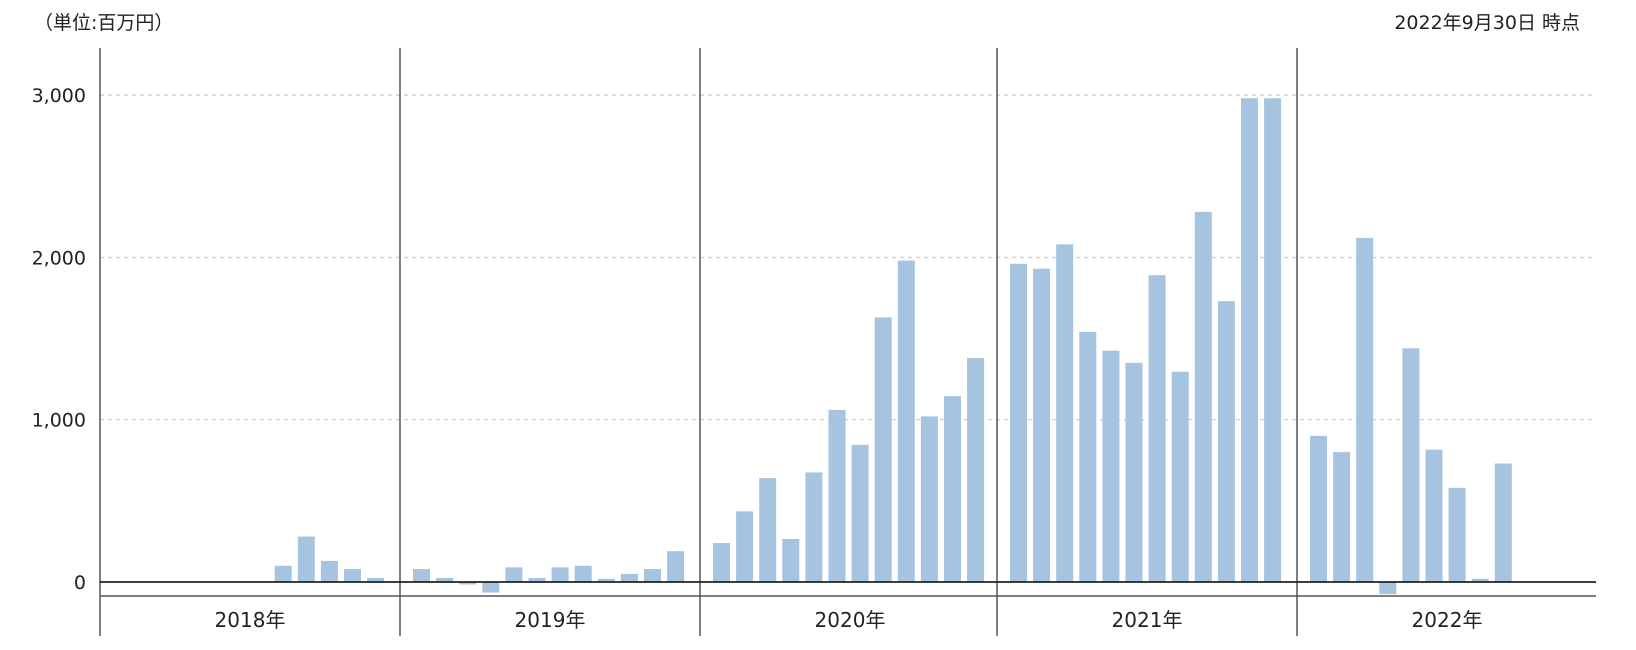  What do you see at coordinates (59, 258) in the screenshot?
I see `y-tick-label: 2,000` at bounding box center [59, 258].